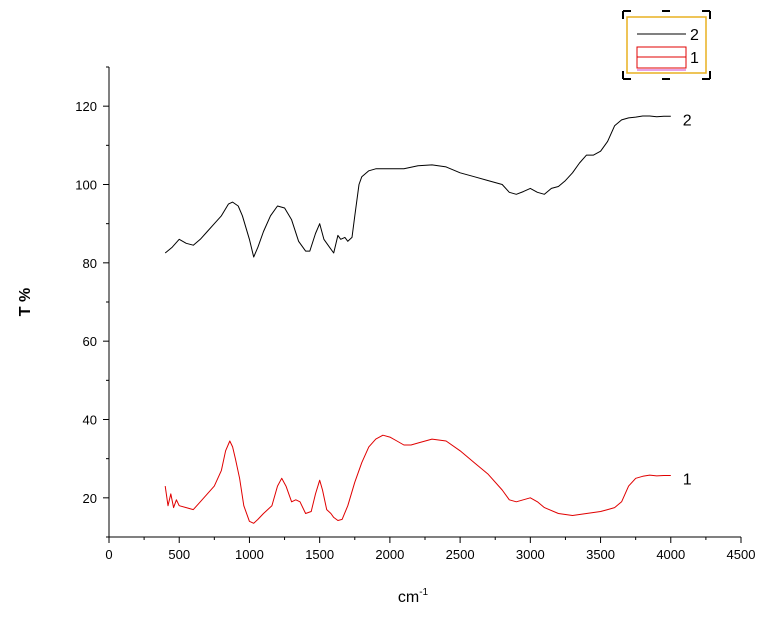 The width and height of the screenshot is (774, 625). I want to click on y-tick-label: 120, so click(86, 106).